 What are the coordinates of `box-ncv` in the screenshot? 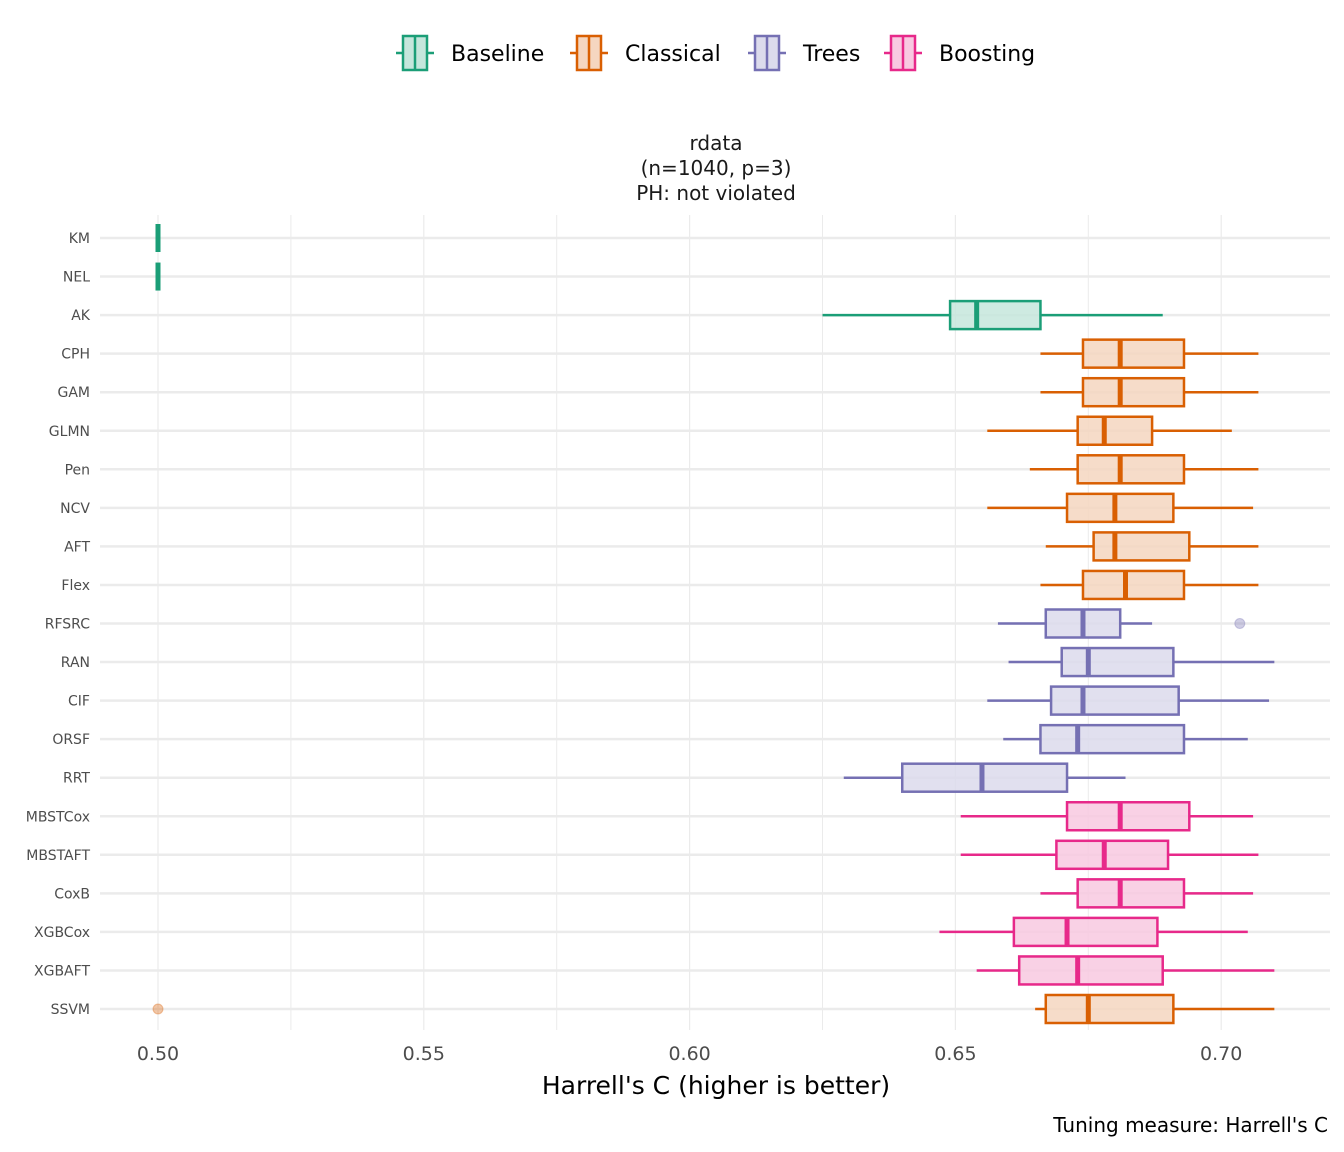 It's located at (1120, 508).